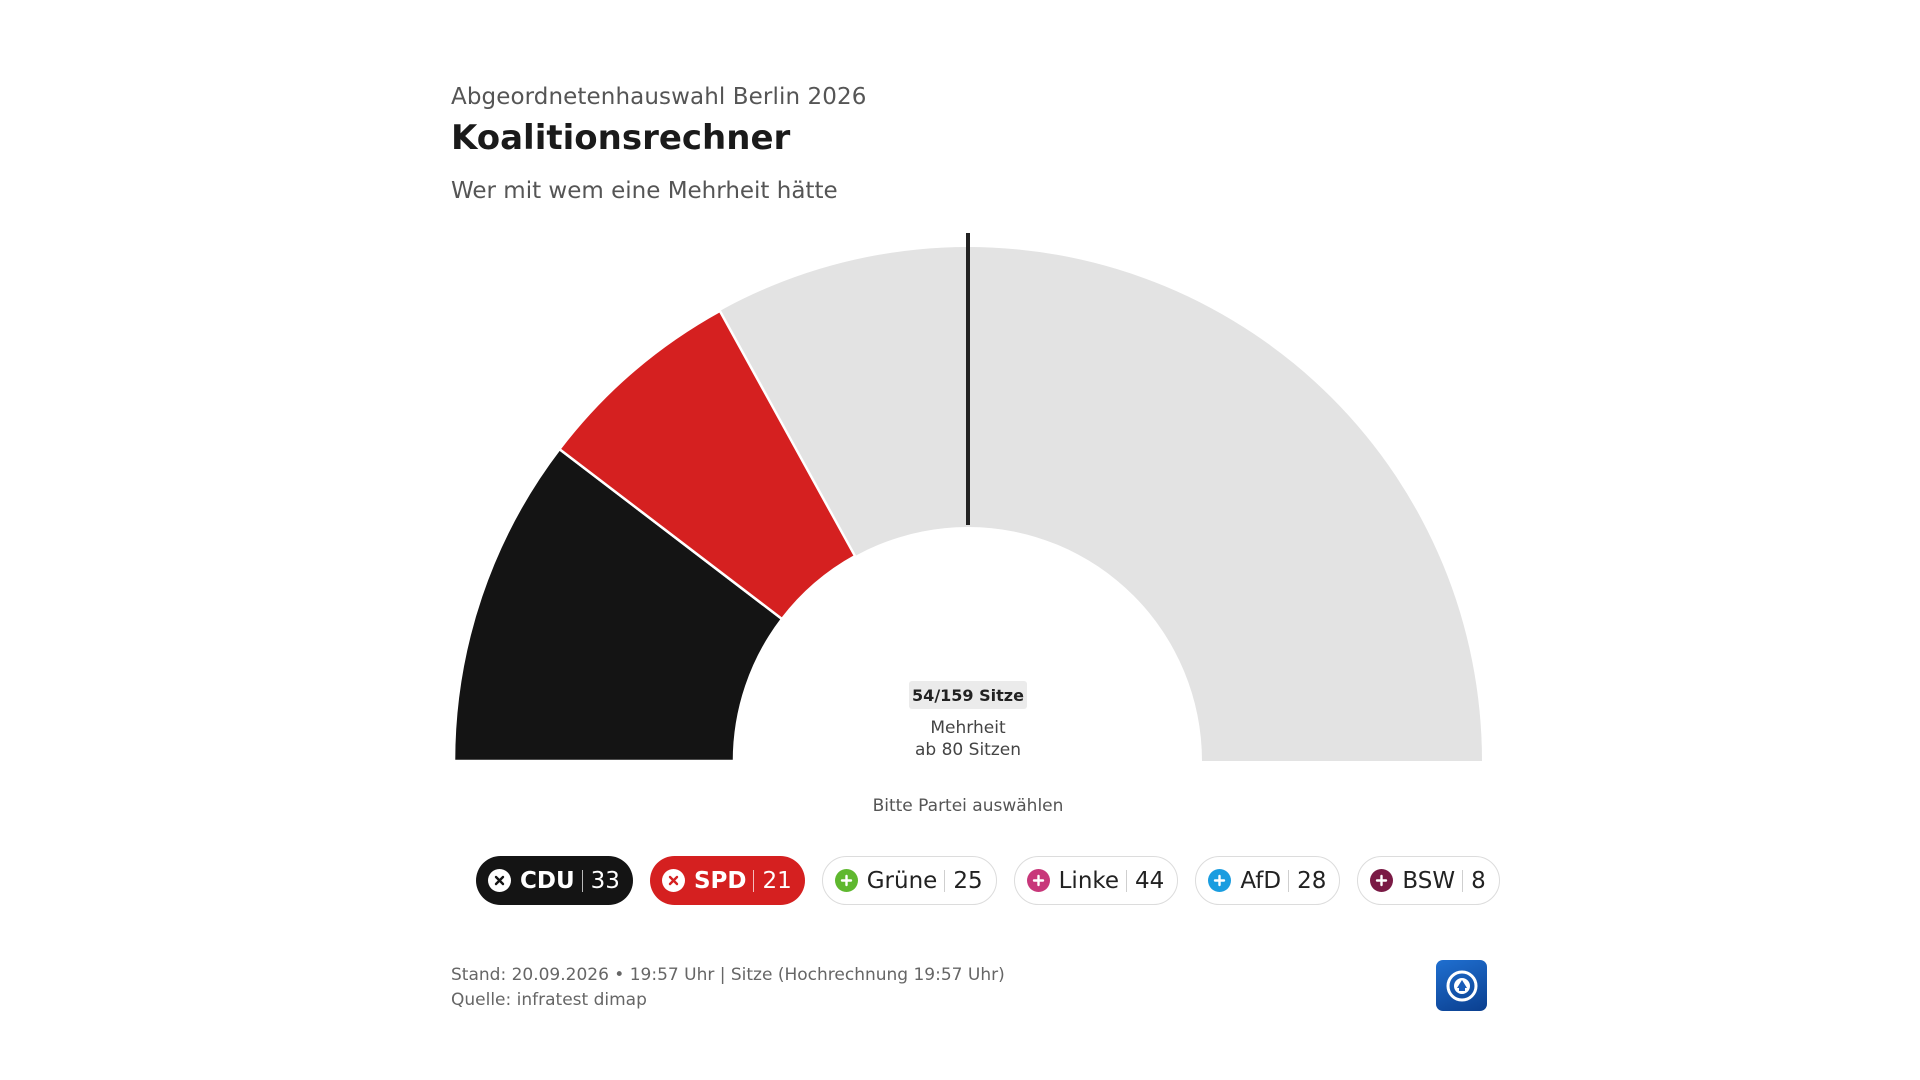 This screenshot has height=1080, width=1920. Describe the element at coordinates (968, 695) in the screenshot. I see `seat-count-badge: 54/159 Sitze` at that location.